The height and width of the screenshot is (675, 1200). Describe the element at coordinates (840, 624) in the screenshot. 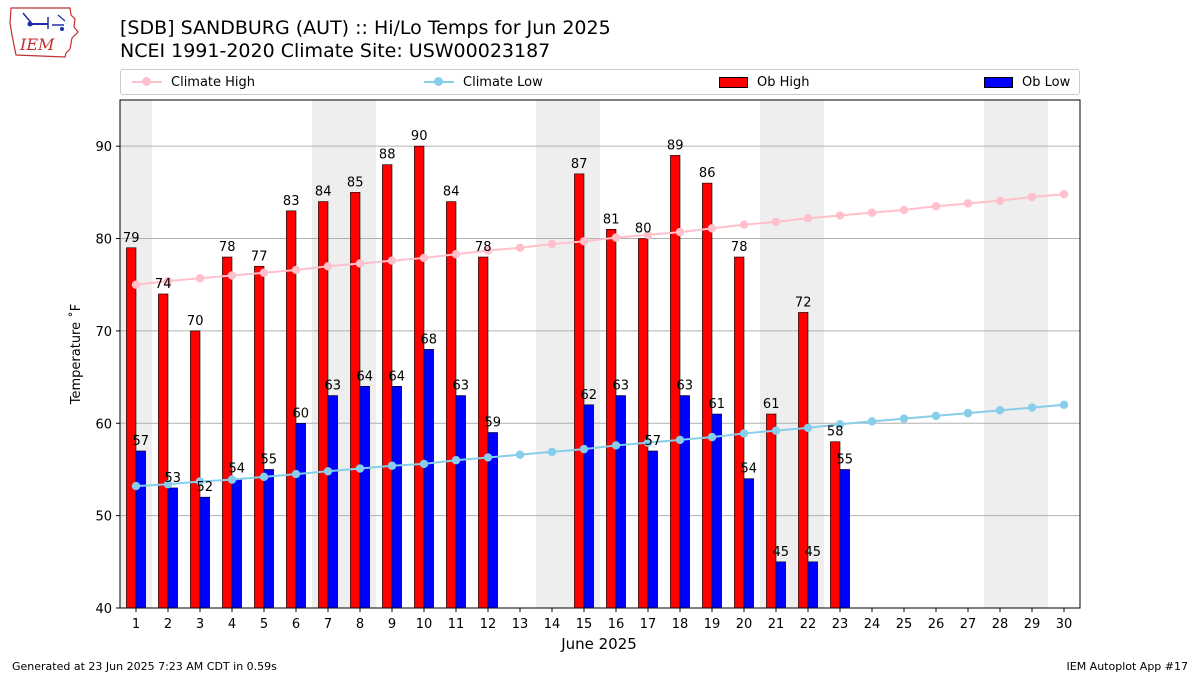

I see `x-tick-label: 23` at that location.